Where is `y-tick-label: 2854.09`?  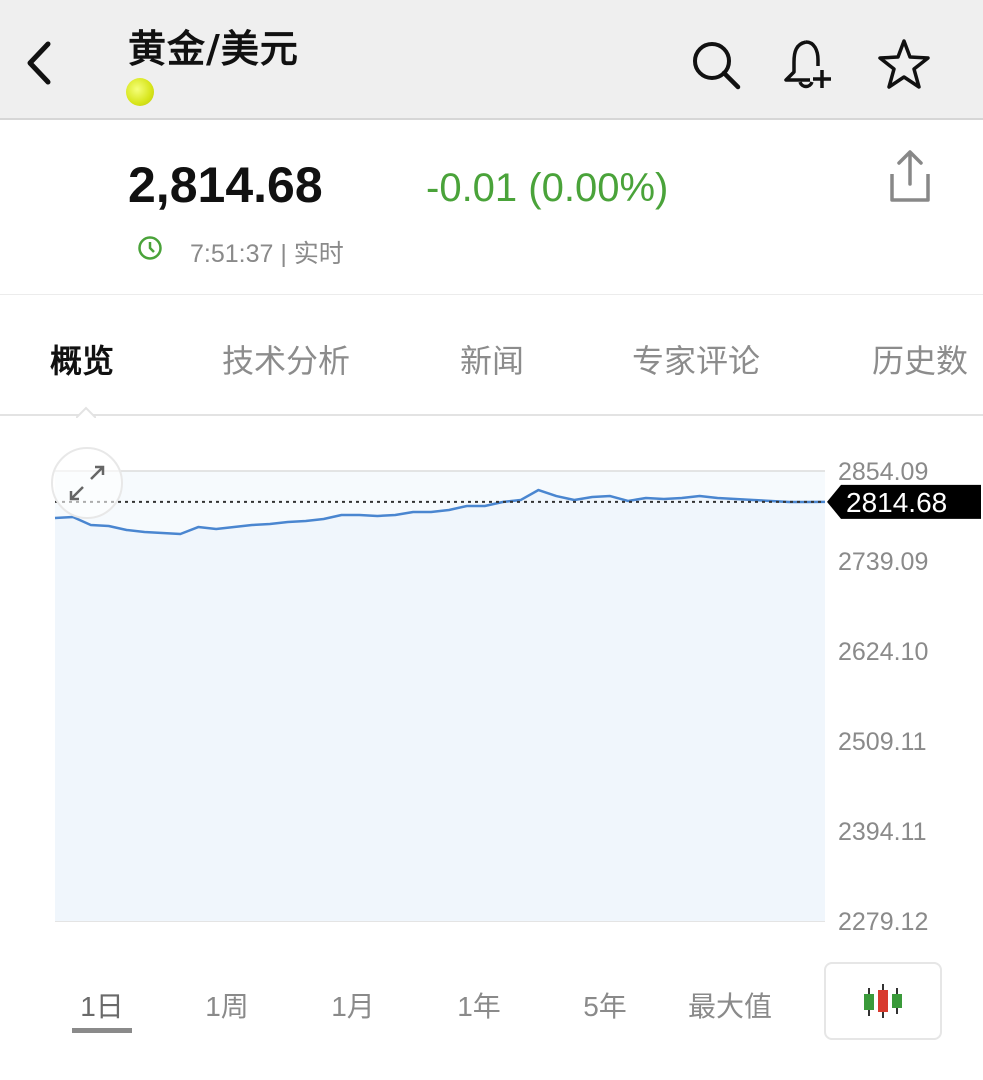
y-tick-label: 2854.09 is located at coordinates (883, 472).